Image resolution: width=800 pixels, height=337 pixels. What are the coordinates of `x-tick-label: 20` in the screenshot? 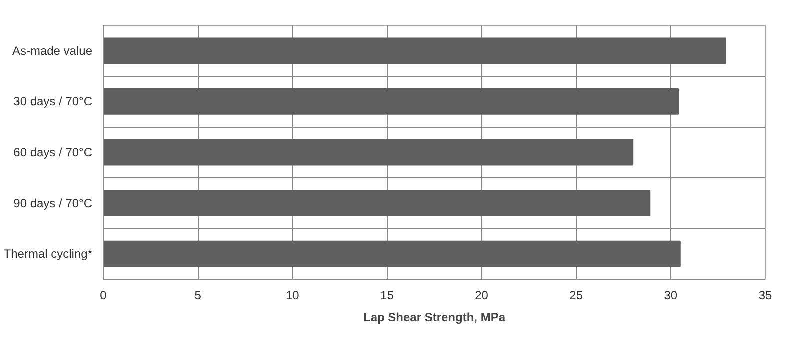 It's located at (482, 295).